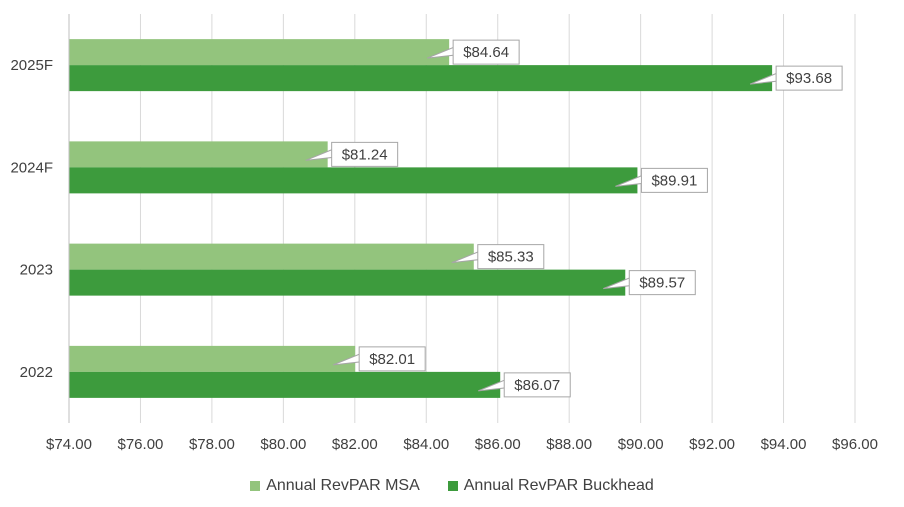 Image resolution: width=904 pixels, height=507 pixels. Describe the element at coordinates (212, 444) in the screenshot. I see `x-tick-label: $78.00` at that location.